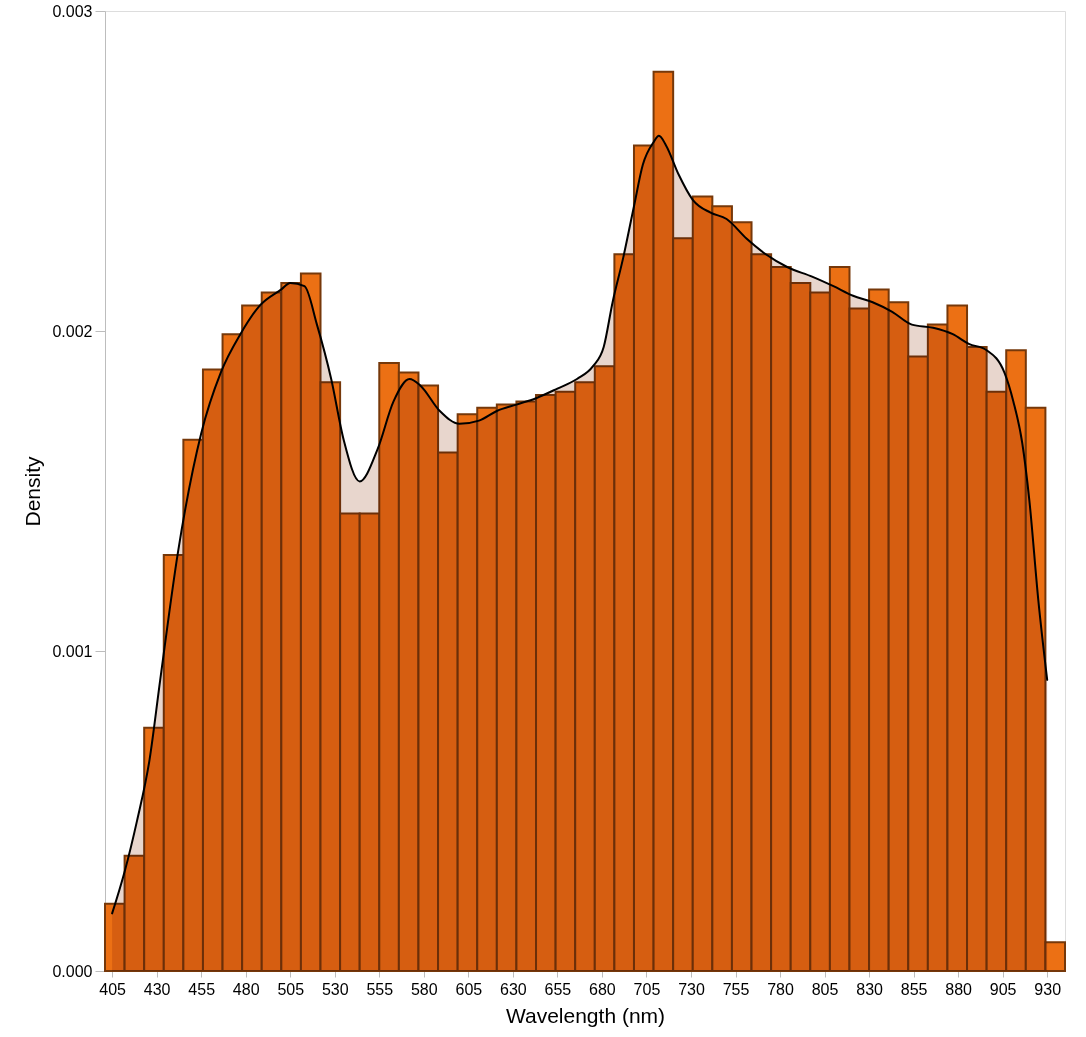  What do you see at coordinates (246, 989) in the screenshot?
I see `x-tick-label: 480` at bounding box center [246, 989].